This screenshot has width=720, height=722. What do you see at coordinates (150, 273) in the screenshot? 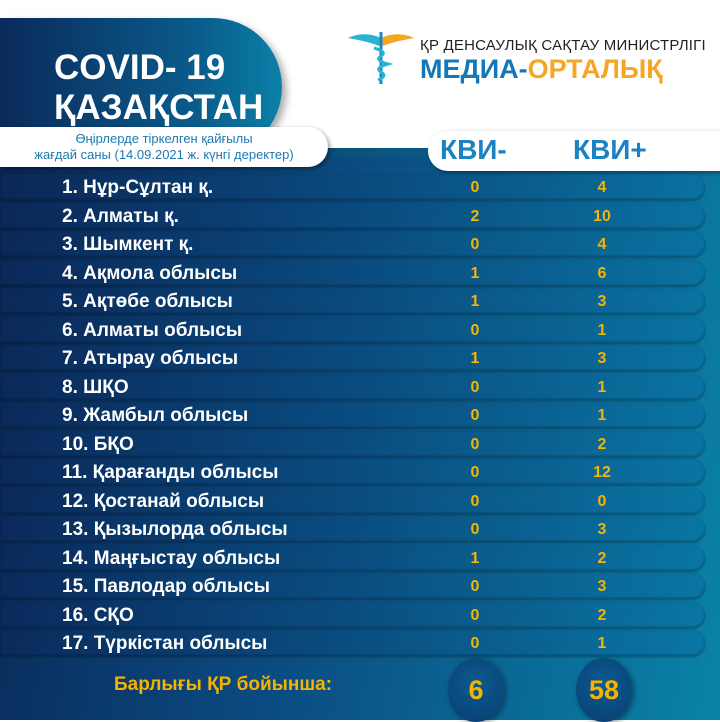
I see `region-name: 4. Ақмола облысы` at bounding box center [150, 273].